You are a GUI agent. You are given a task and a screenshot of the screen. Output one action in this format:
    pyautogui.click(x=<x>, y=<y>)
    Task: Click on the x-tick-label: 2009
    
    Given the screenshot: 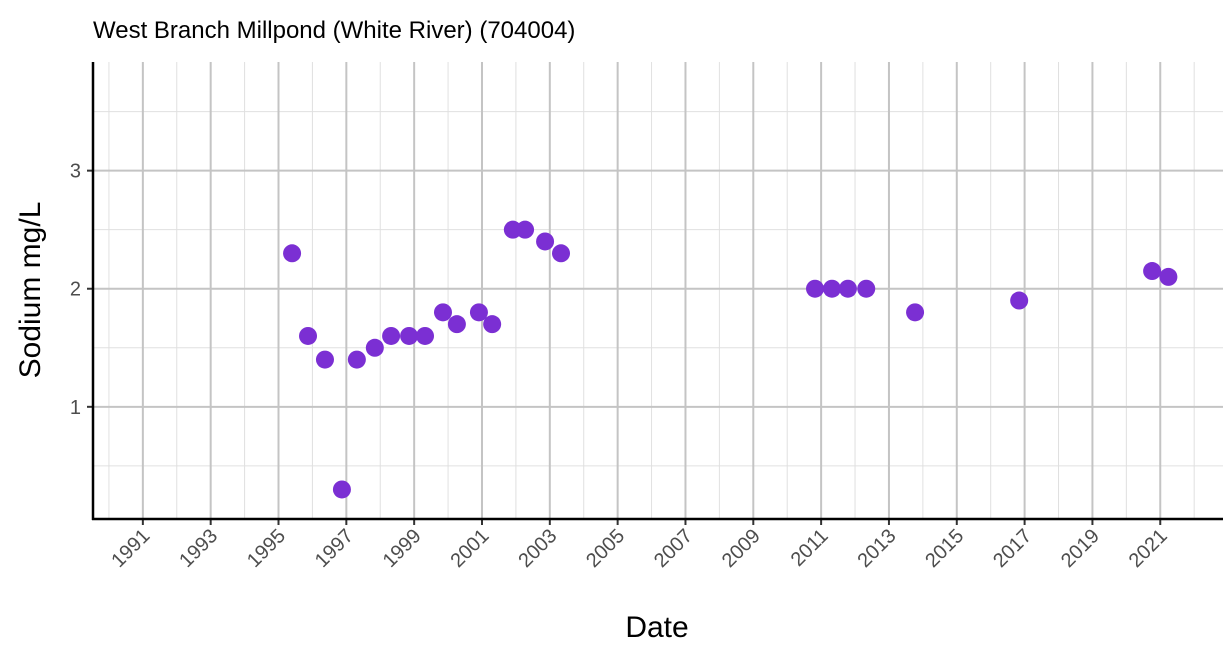 What is the action you would take?
    pyautogui.click(x=741, y=548)
    